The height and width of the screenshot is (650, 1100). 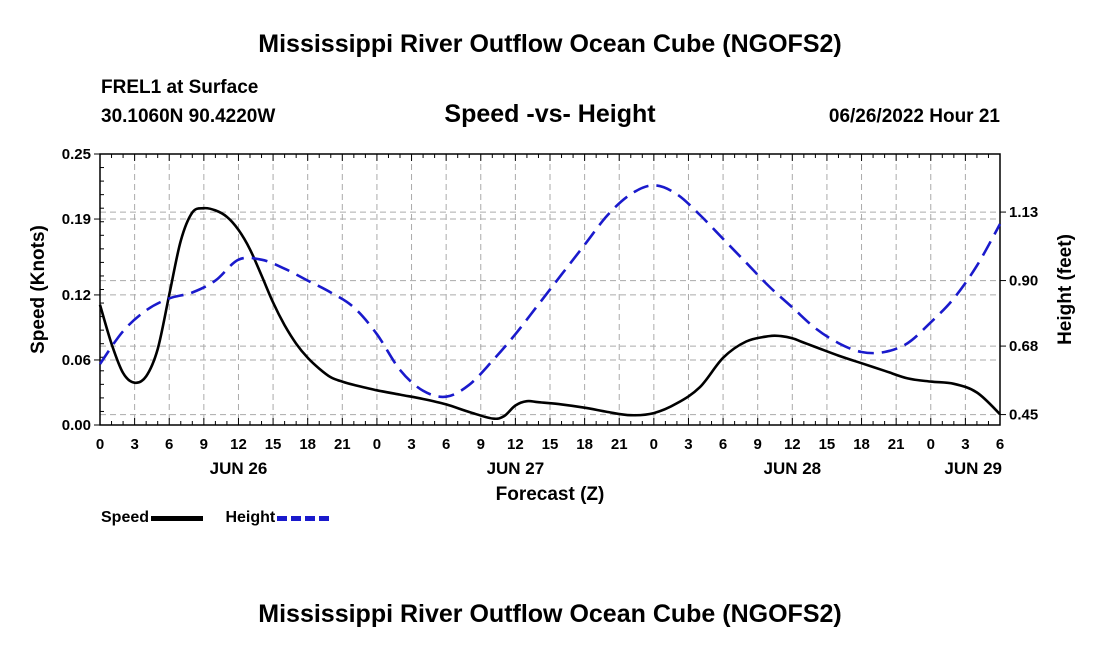 What do you see at coordinates (1023, 415) in the screenshot?
I see `y-right-tick-label: 0.45` at bounding box center [1023, 415].